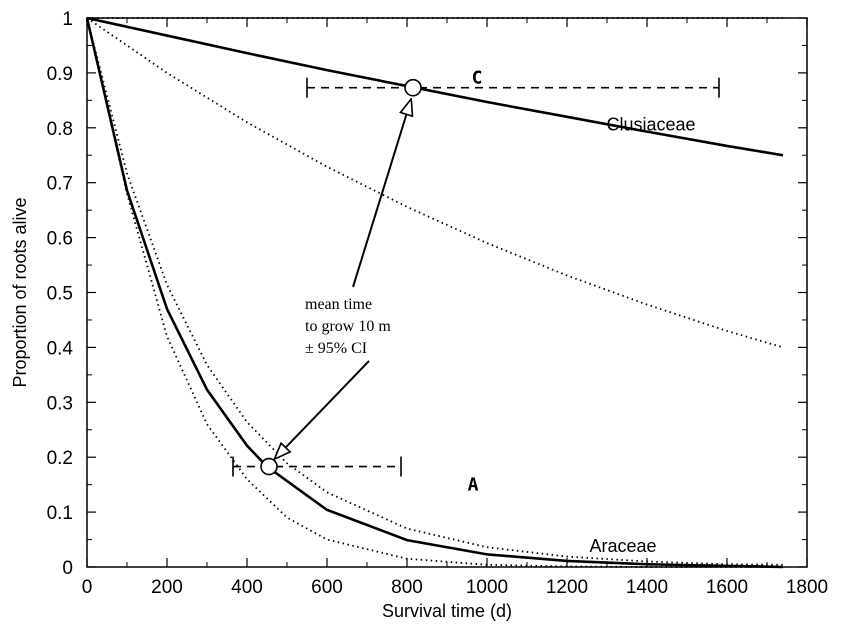 This screenshot has width=862, height=637. Describe the element at coordinates (473, 485) in the screenshot. I see `marker-letter: A` at that location.